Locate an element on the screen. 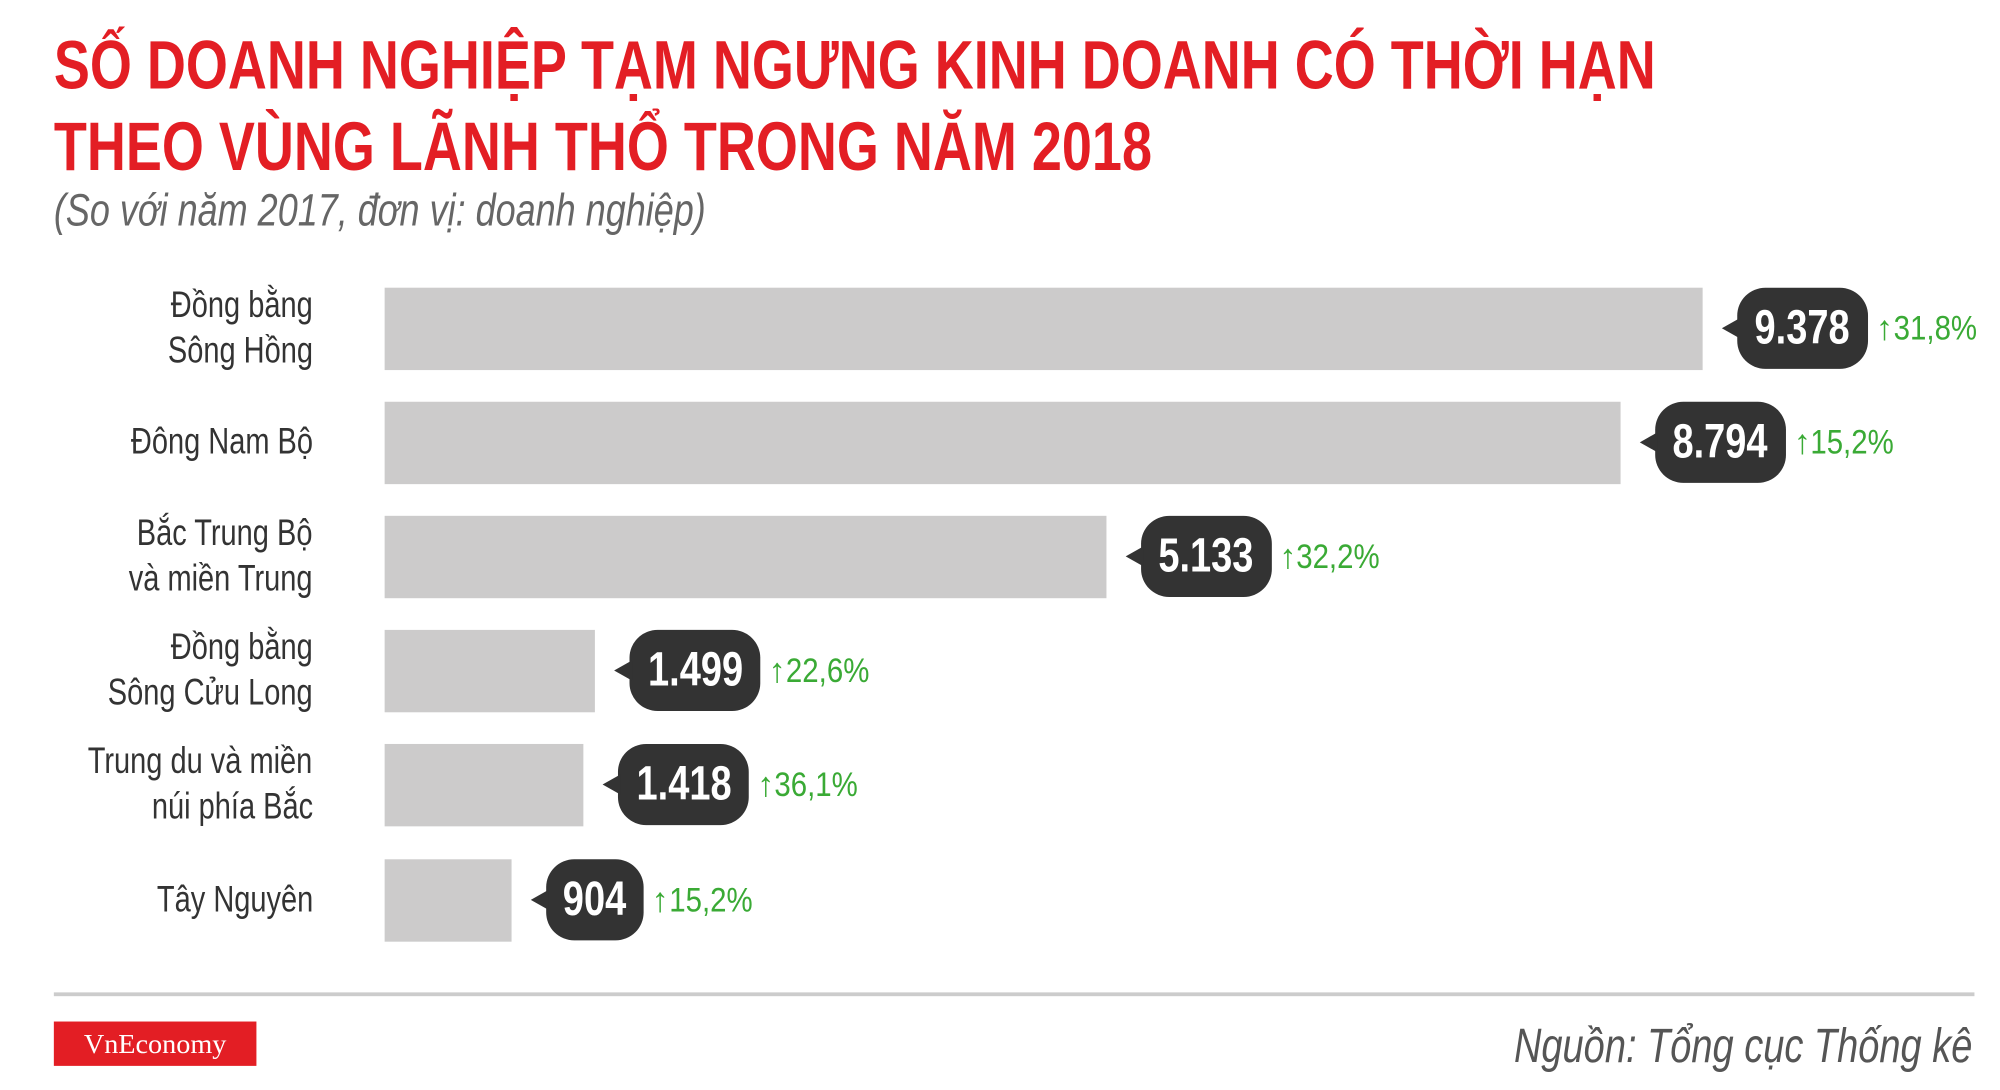  subtitle: (So với năm 2017, đơn vị: doanh nghiệp) is located at coordinates (379, 209).